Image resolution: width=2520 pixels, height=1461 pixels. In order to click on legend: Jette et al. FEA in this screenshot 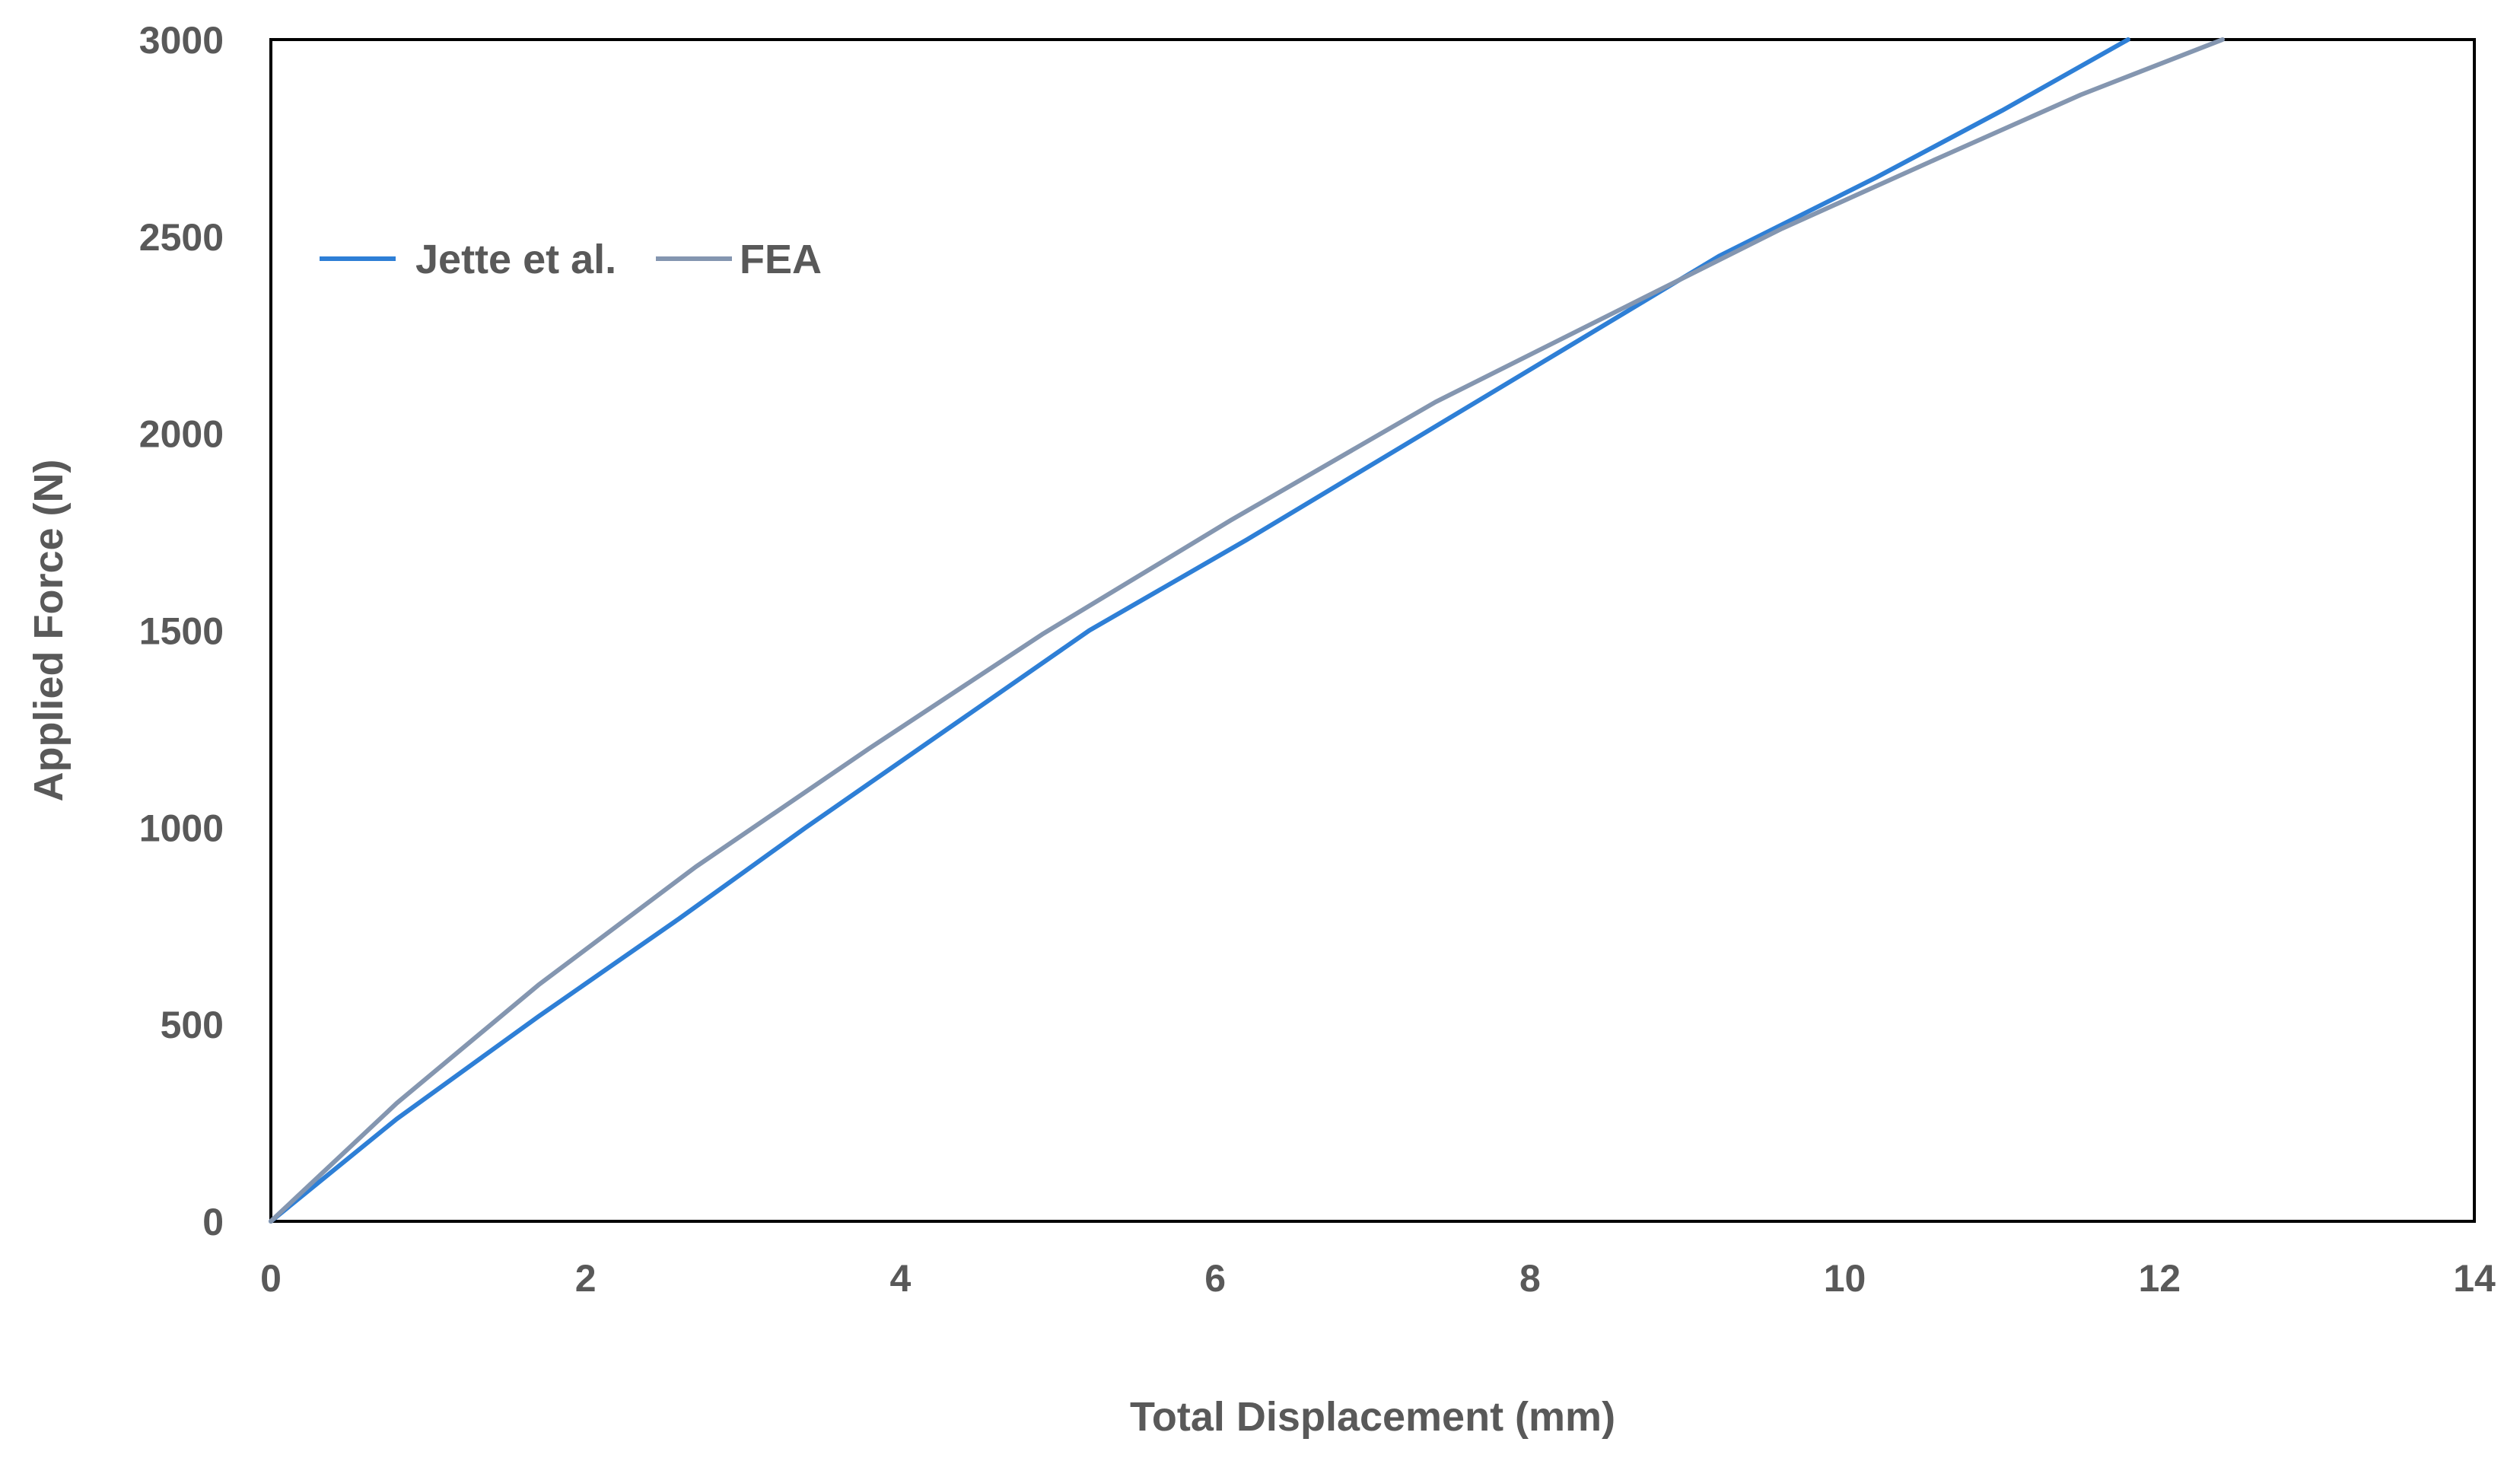, I will do `click(571, 259)`.